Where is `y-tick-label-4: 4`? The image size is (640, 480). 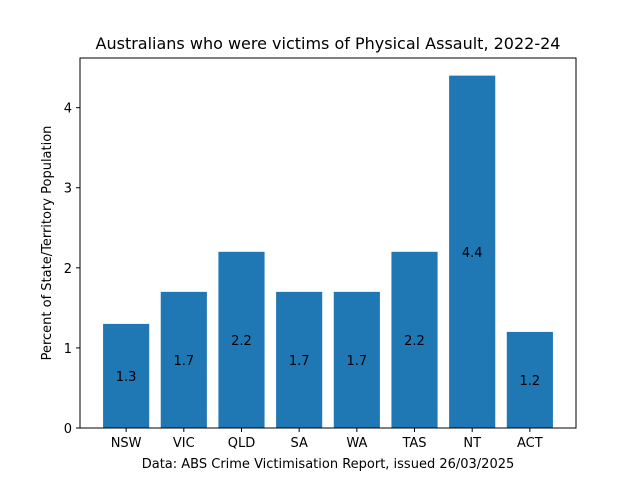 y-tick-label-4: 4 is located at coordinates (68, 109).